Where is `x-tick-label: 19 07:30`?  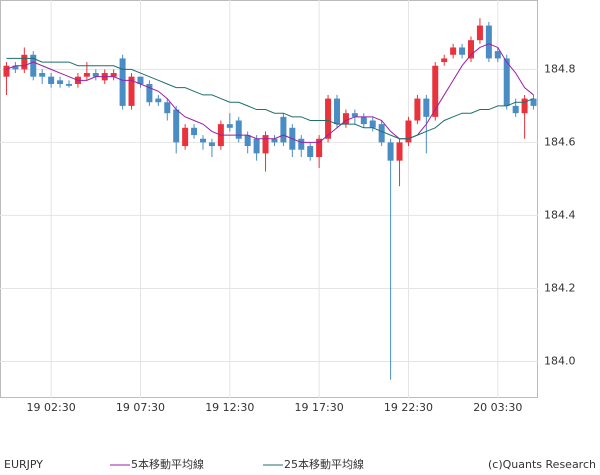 x-tick-label: 19 07:30 is located at coordinates (140, 407).